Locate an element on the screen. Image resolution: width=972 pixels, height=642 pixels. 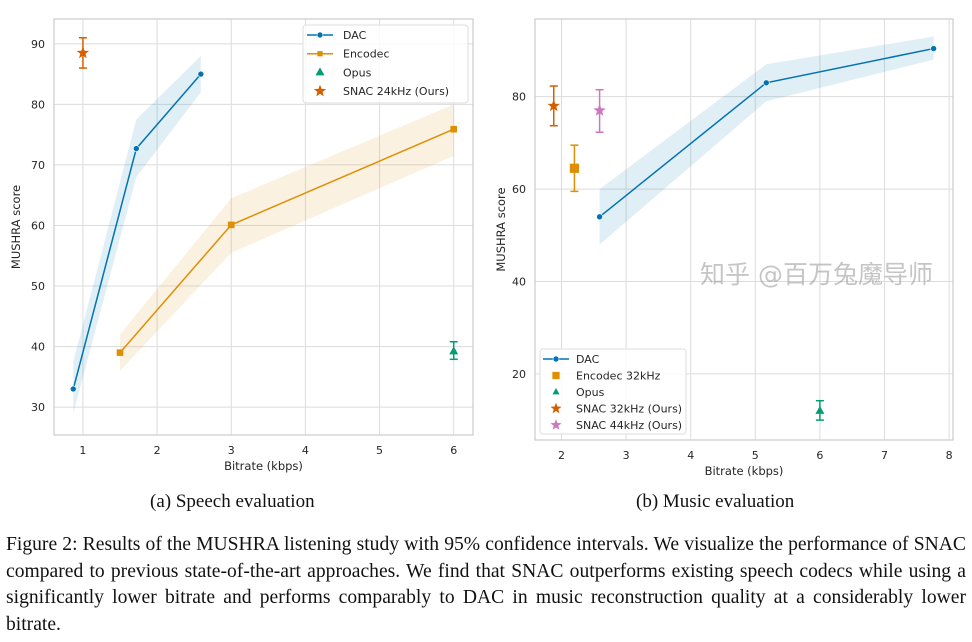
encodec-32khz-point is located at coordinates (574, 168).